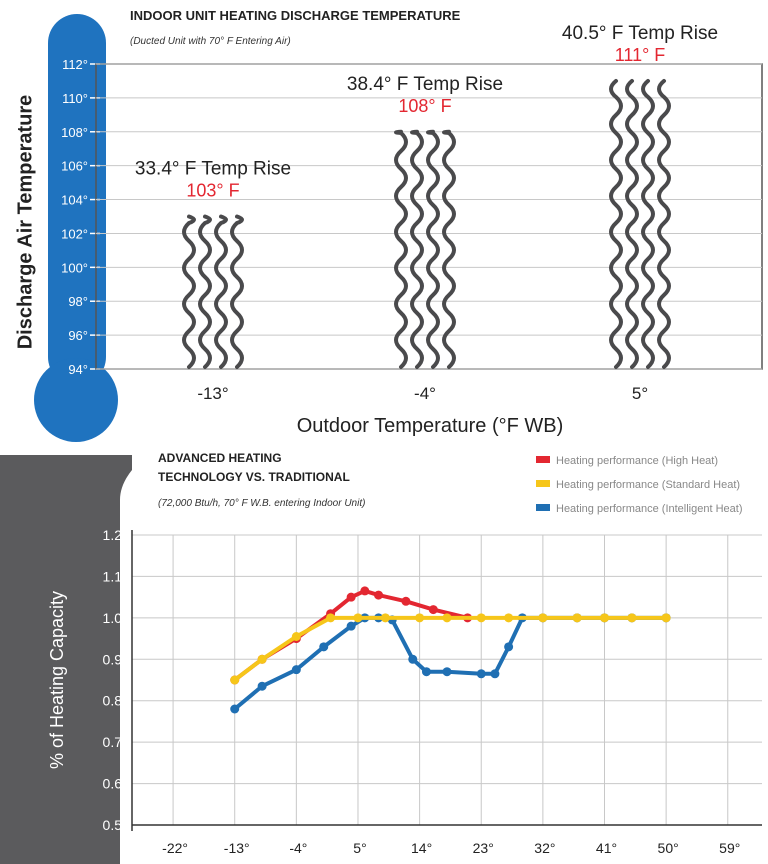 The image size is (768, 864). Describe the element at coordinates (74, 132) in the screenshot. I see `top-y-tick-label: 108°` at that location.